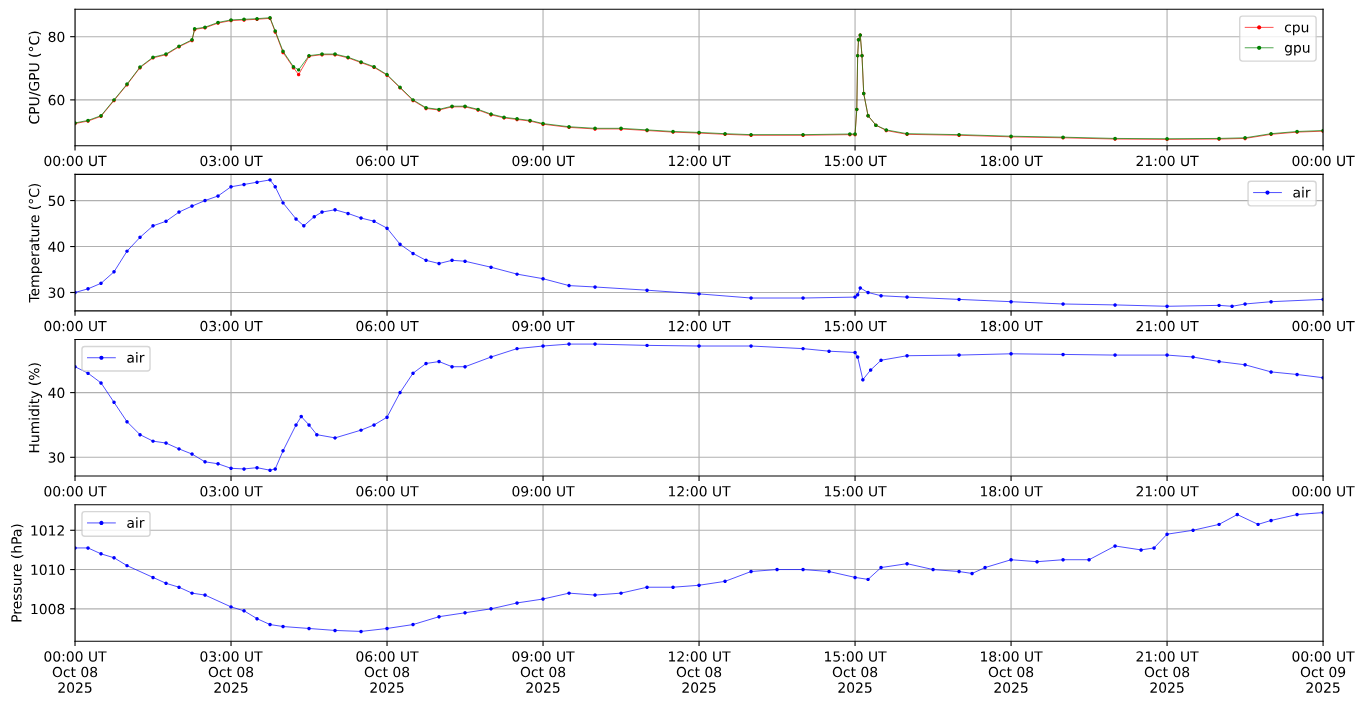  What do you see at coordinates (1167, 672) in the screenshot?
I see `x-tick-label: 21:00 UT Oct 08 2025` at bounding box center [1167, 672].